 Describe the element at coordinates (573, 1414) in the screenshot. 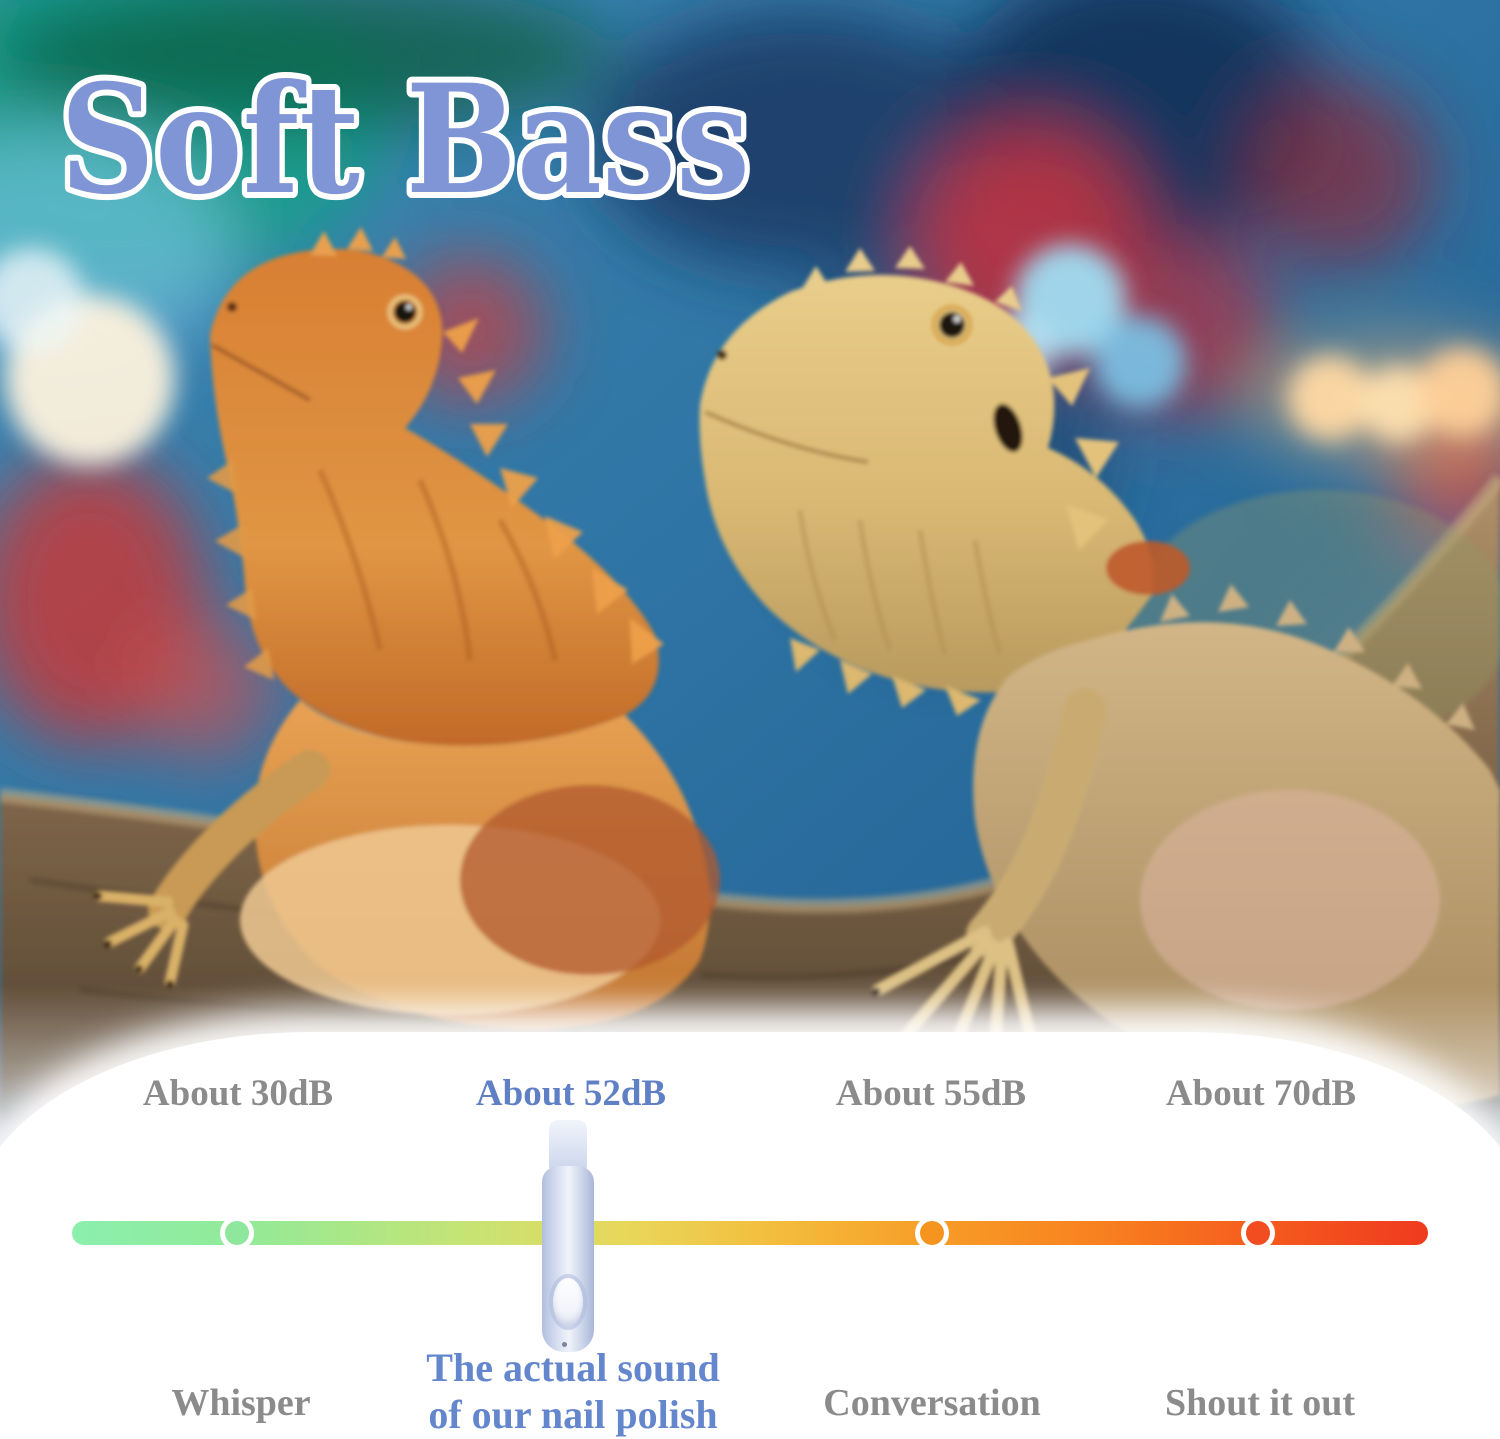

I see `label-product-sound-line2: of our nail polish` at that location.